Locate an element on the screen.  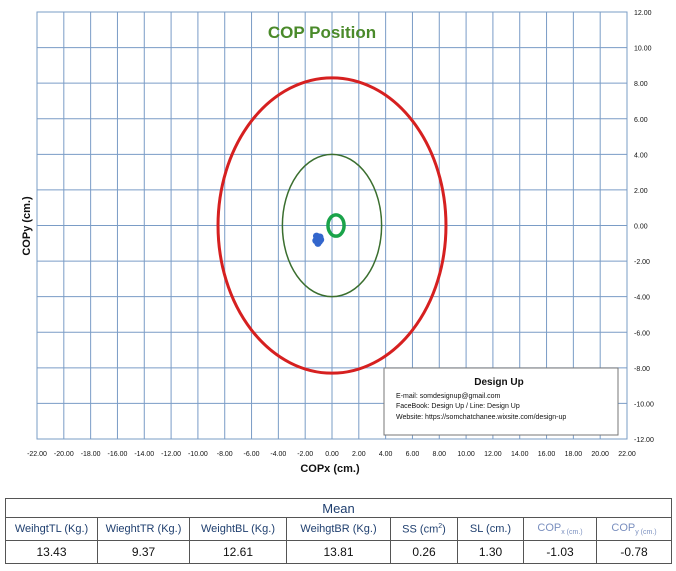
value-ss: 0.26 is located at coordinates (424, 552).